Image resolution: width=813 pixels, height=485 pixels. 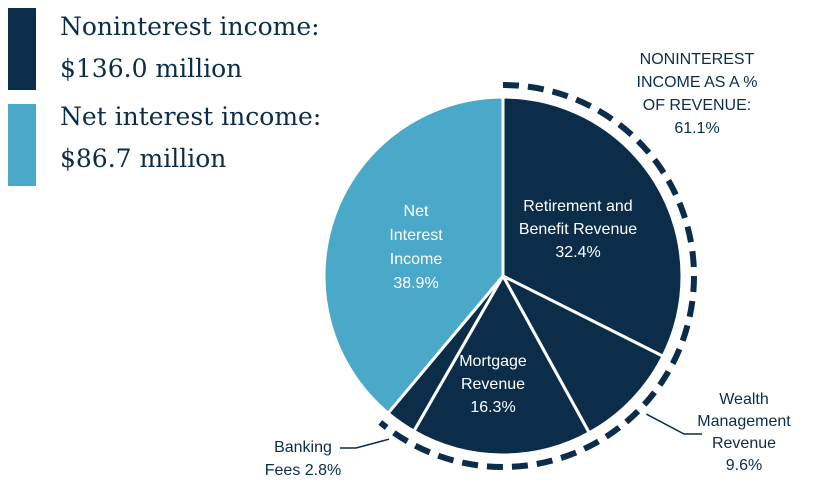 I want to click on pie-slice-mortgage-revenue, so click(x=501, y=365).